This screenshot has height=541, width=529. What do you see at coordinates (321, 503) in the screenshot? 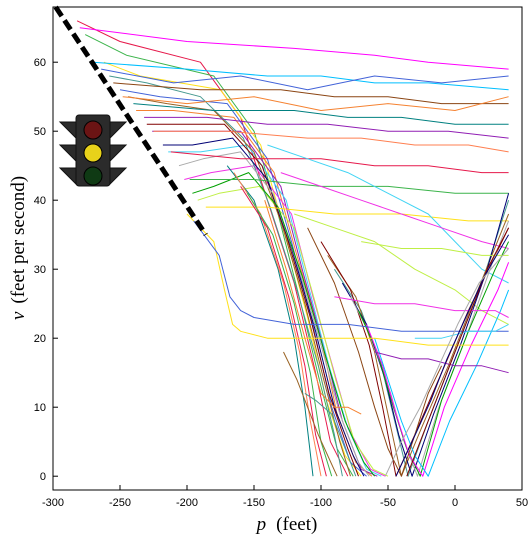
I see `x-tick-label: -100` at bounding box center [321, 503].